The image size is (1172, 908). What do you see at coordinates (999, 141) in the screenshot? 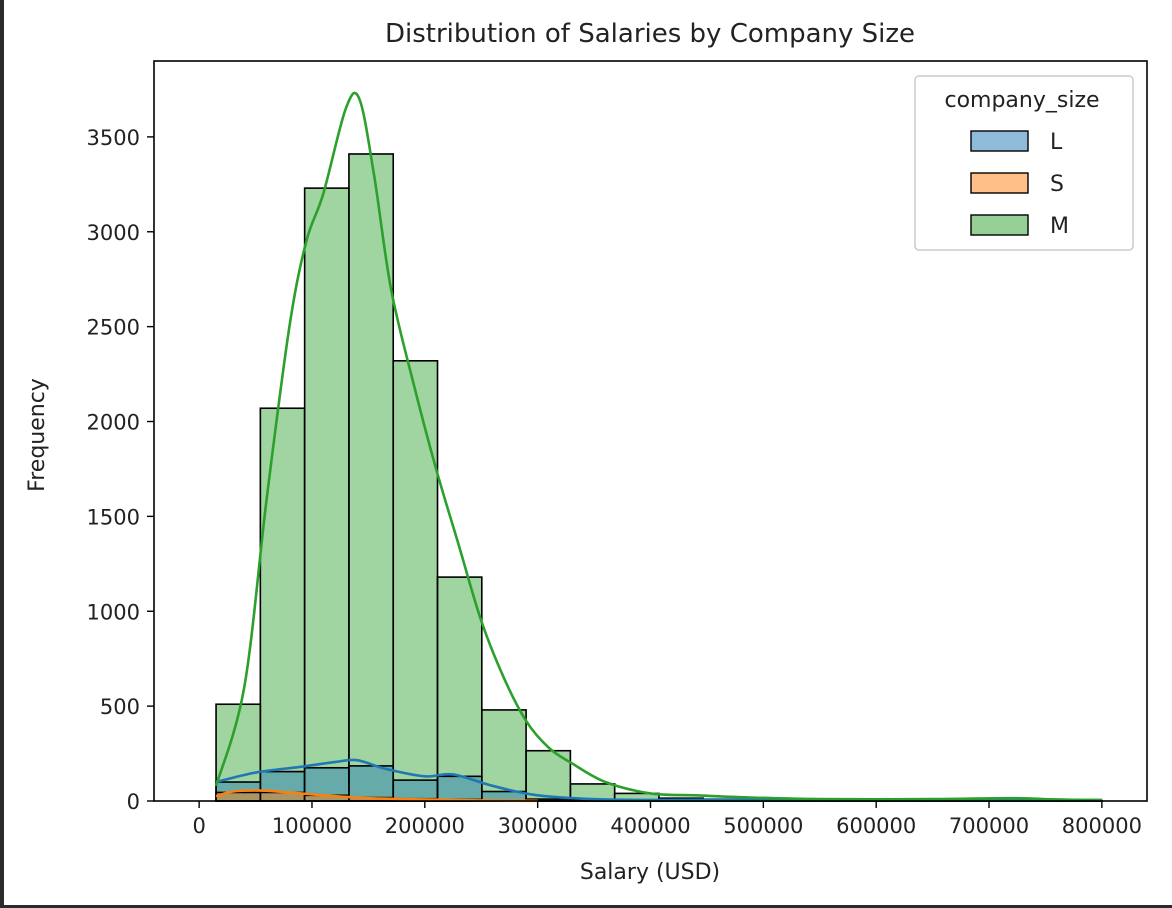
I see `legend-swatch-L` at bounding box center [999, 141].